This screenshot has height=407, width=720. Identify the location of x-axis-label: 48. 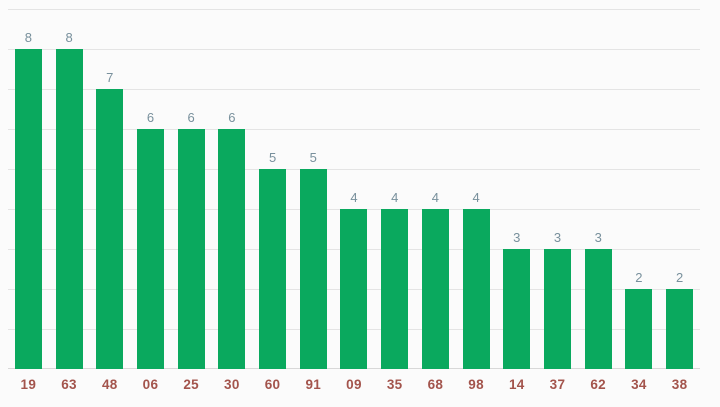
(109, 384).